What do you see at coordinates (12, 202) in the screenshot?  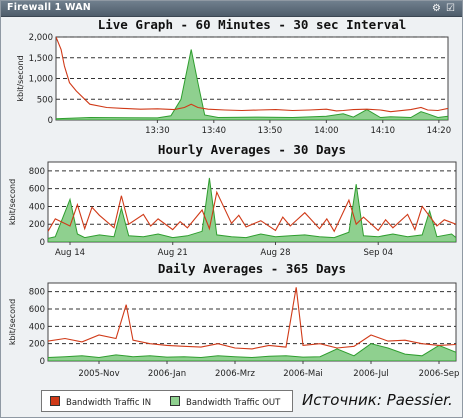 I see `y-axis-label-hourly: kbit/second` at bounding box center [12, 202].